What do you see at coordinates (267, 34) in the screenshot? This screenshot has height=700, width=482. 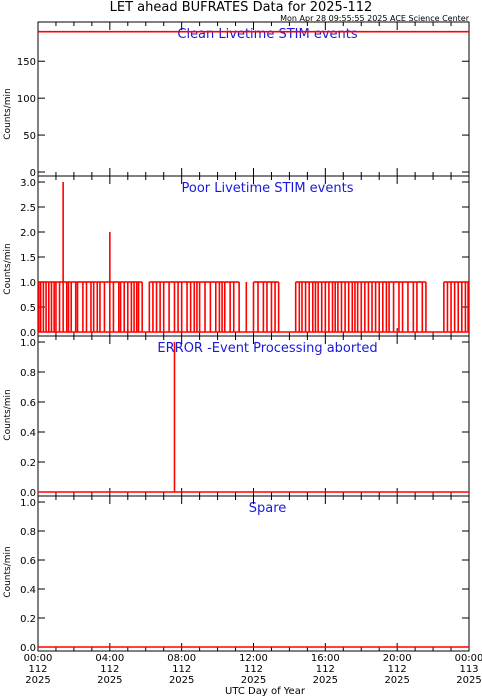 I see `panel-1-title: Clean Livetime STIM events` at bounding box center [267, 34].